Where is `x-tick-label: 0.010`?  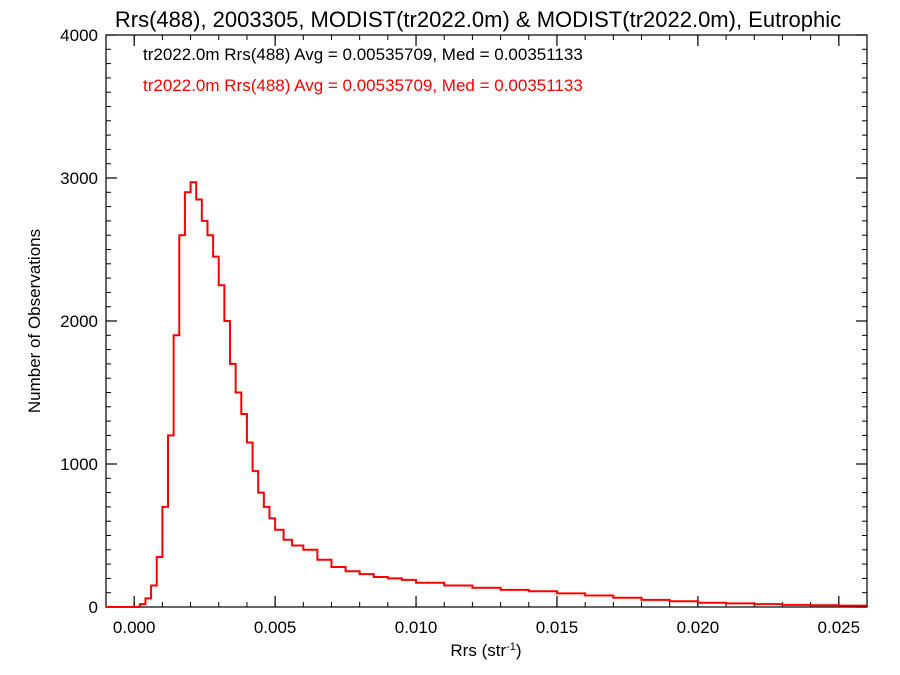
x-tick-label: 0.010 is located at coordinates (416, 627).